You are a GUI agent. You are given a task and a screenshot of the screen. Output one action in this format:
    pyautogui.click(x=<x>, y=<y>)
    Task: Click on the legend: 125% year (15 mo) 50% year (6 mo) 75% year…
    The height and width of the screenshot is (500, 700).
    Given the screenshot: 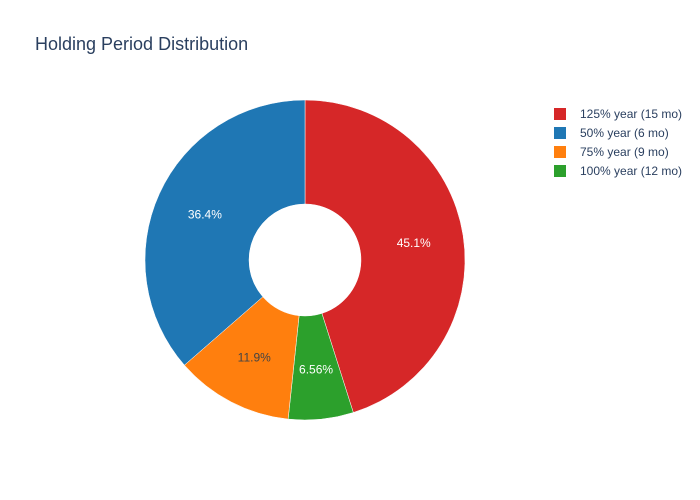 What is the action you would take?
    pyautogui.click(x=618, y=142)
    